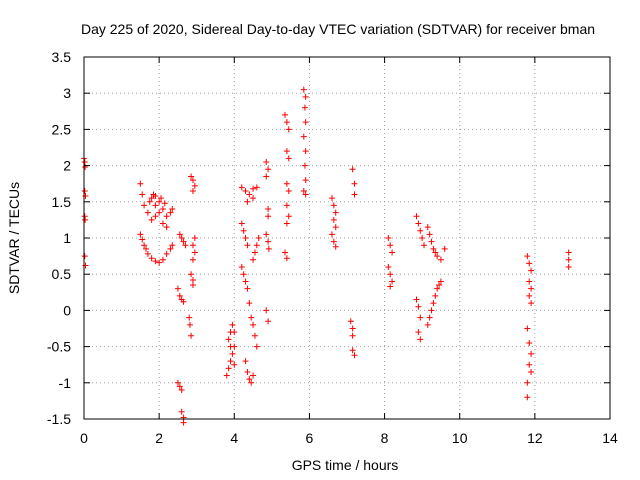 This screenshot has height=480, width=640. I want to click on x-tick-label: 8, so click(385, 438).